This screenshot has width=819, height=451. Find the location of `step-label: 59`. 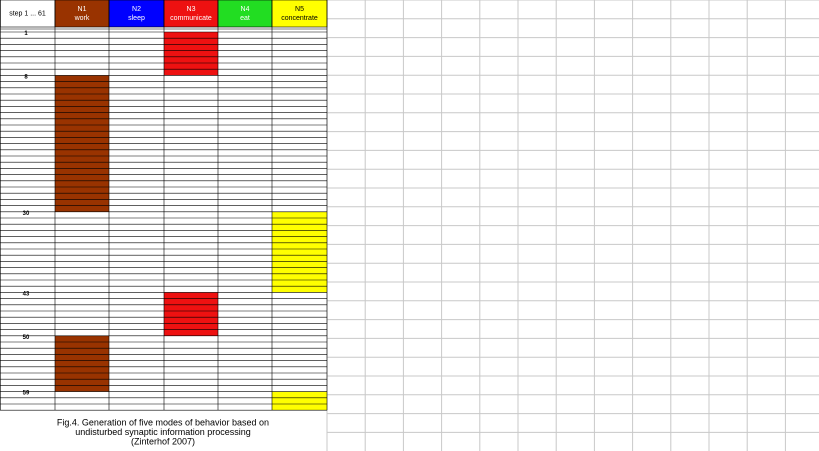

step-label: 59 is located at coordinates (26, 394).